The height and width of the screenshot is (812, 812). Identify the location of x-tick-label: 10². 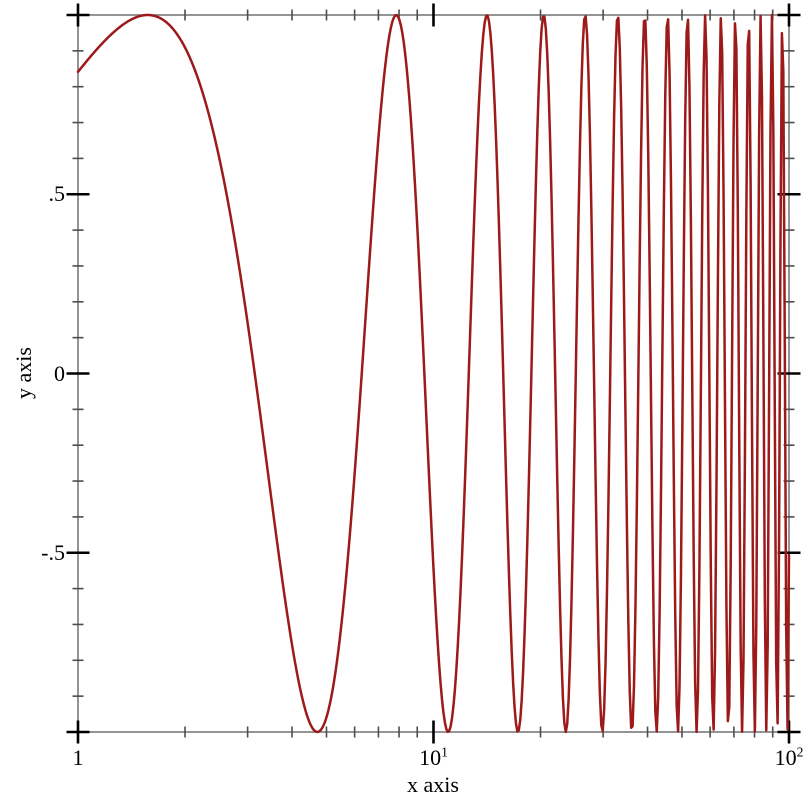
(789, 757).